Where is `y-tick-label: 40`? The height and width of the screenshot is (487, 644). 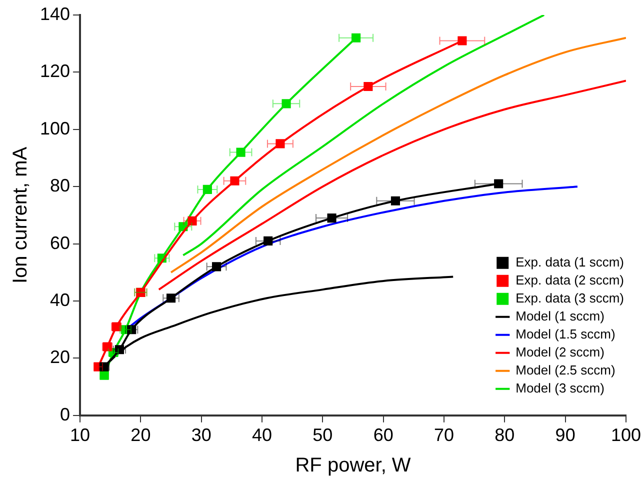
y-tick-label: 40 is located at coordinates (60, 300).